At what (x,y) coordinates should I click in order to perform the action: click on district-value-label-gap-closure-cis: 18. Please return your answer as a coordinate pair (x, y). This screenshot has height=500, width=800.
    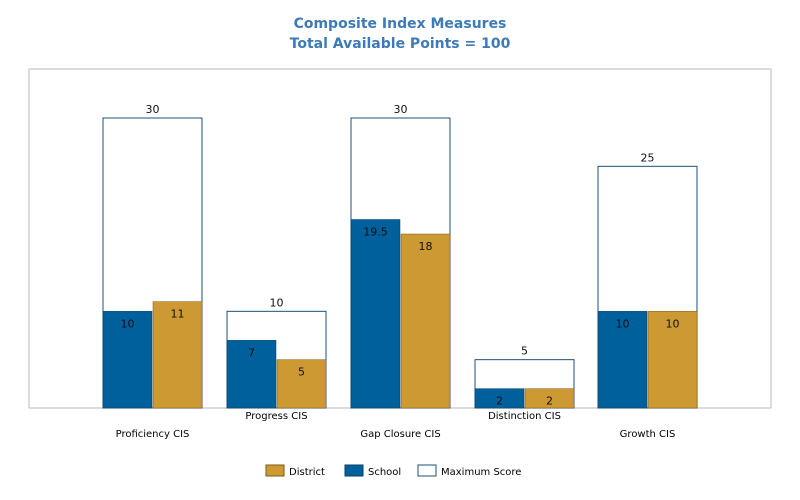
    Looking at the image, I should click on (426, 246).